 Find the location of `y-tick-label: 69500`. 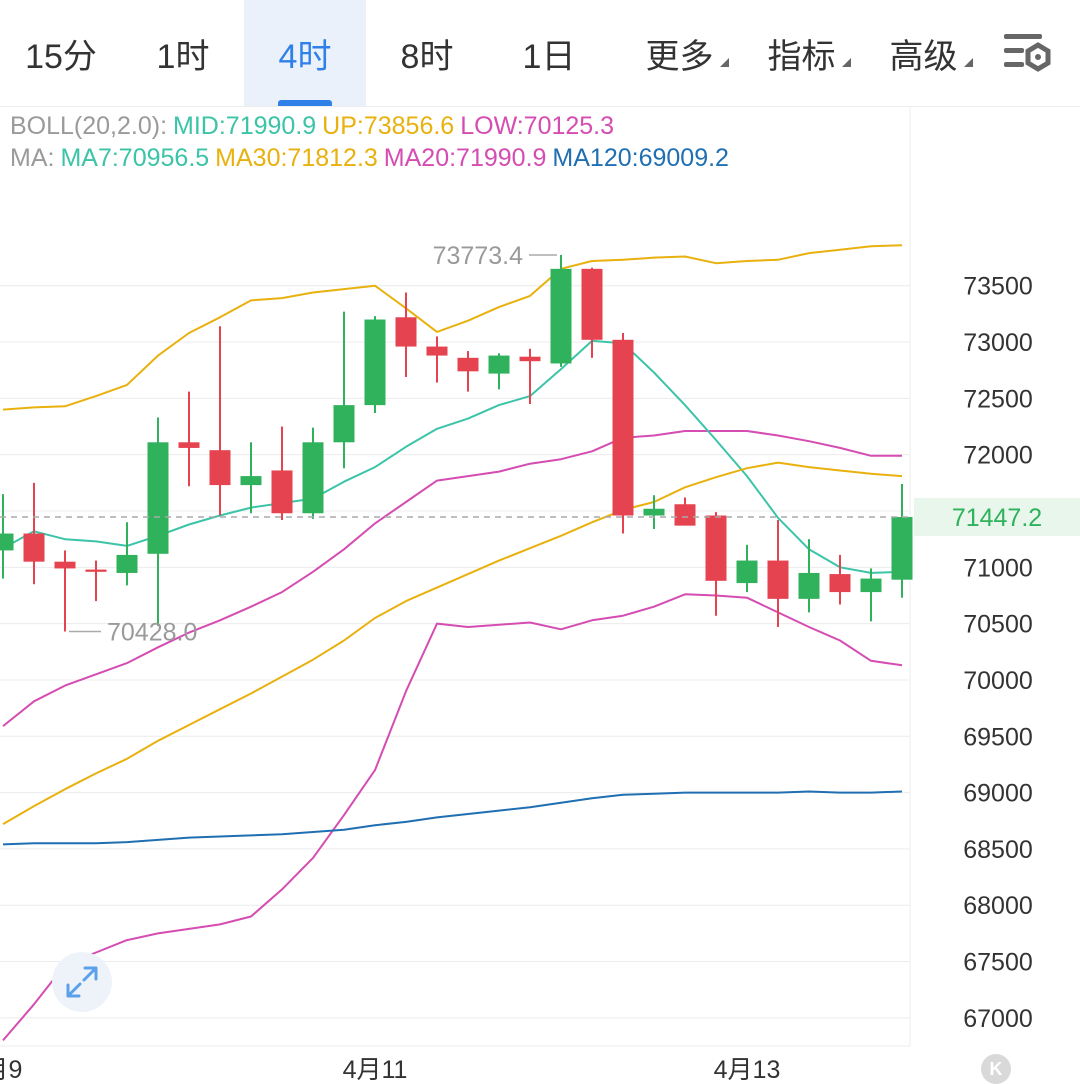

y-tick-label: 69500 is located at coordinates (998, 737).